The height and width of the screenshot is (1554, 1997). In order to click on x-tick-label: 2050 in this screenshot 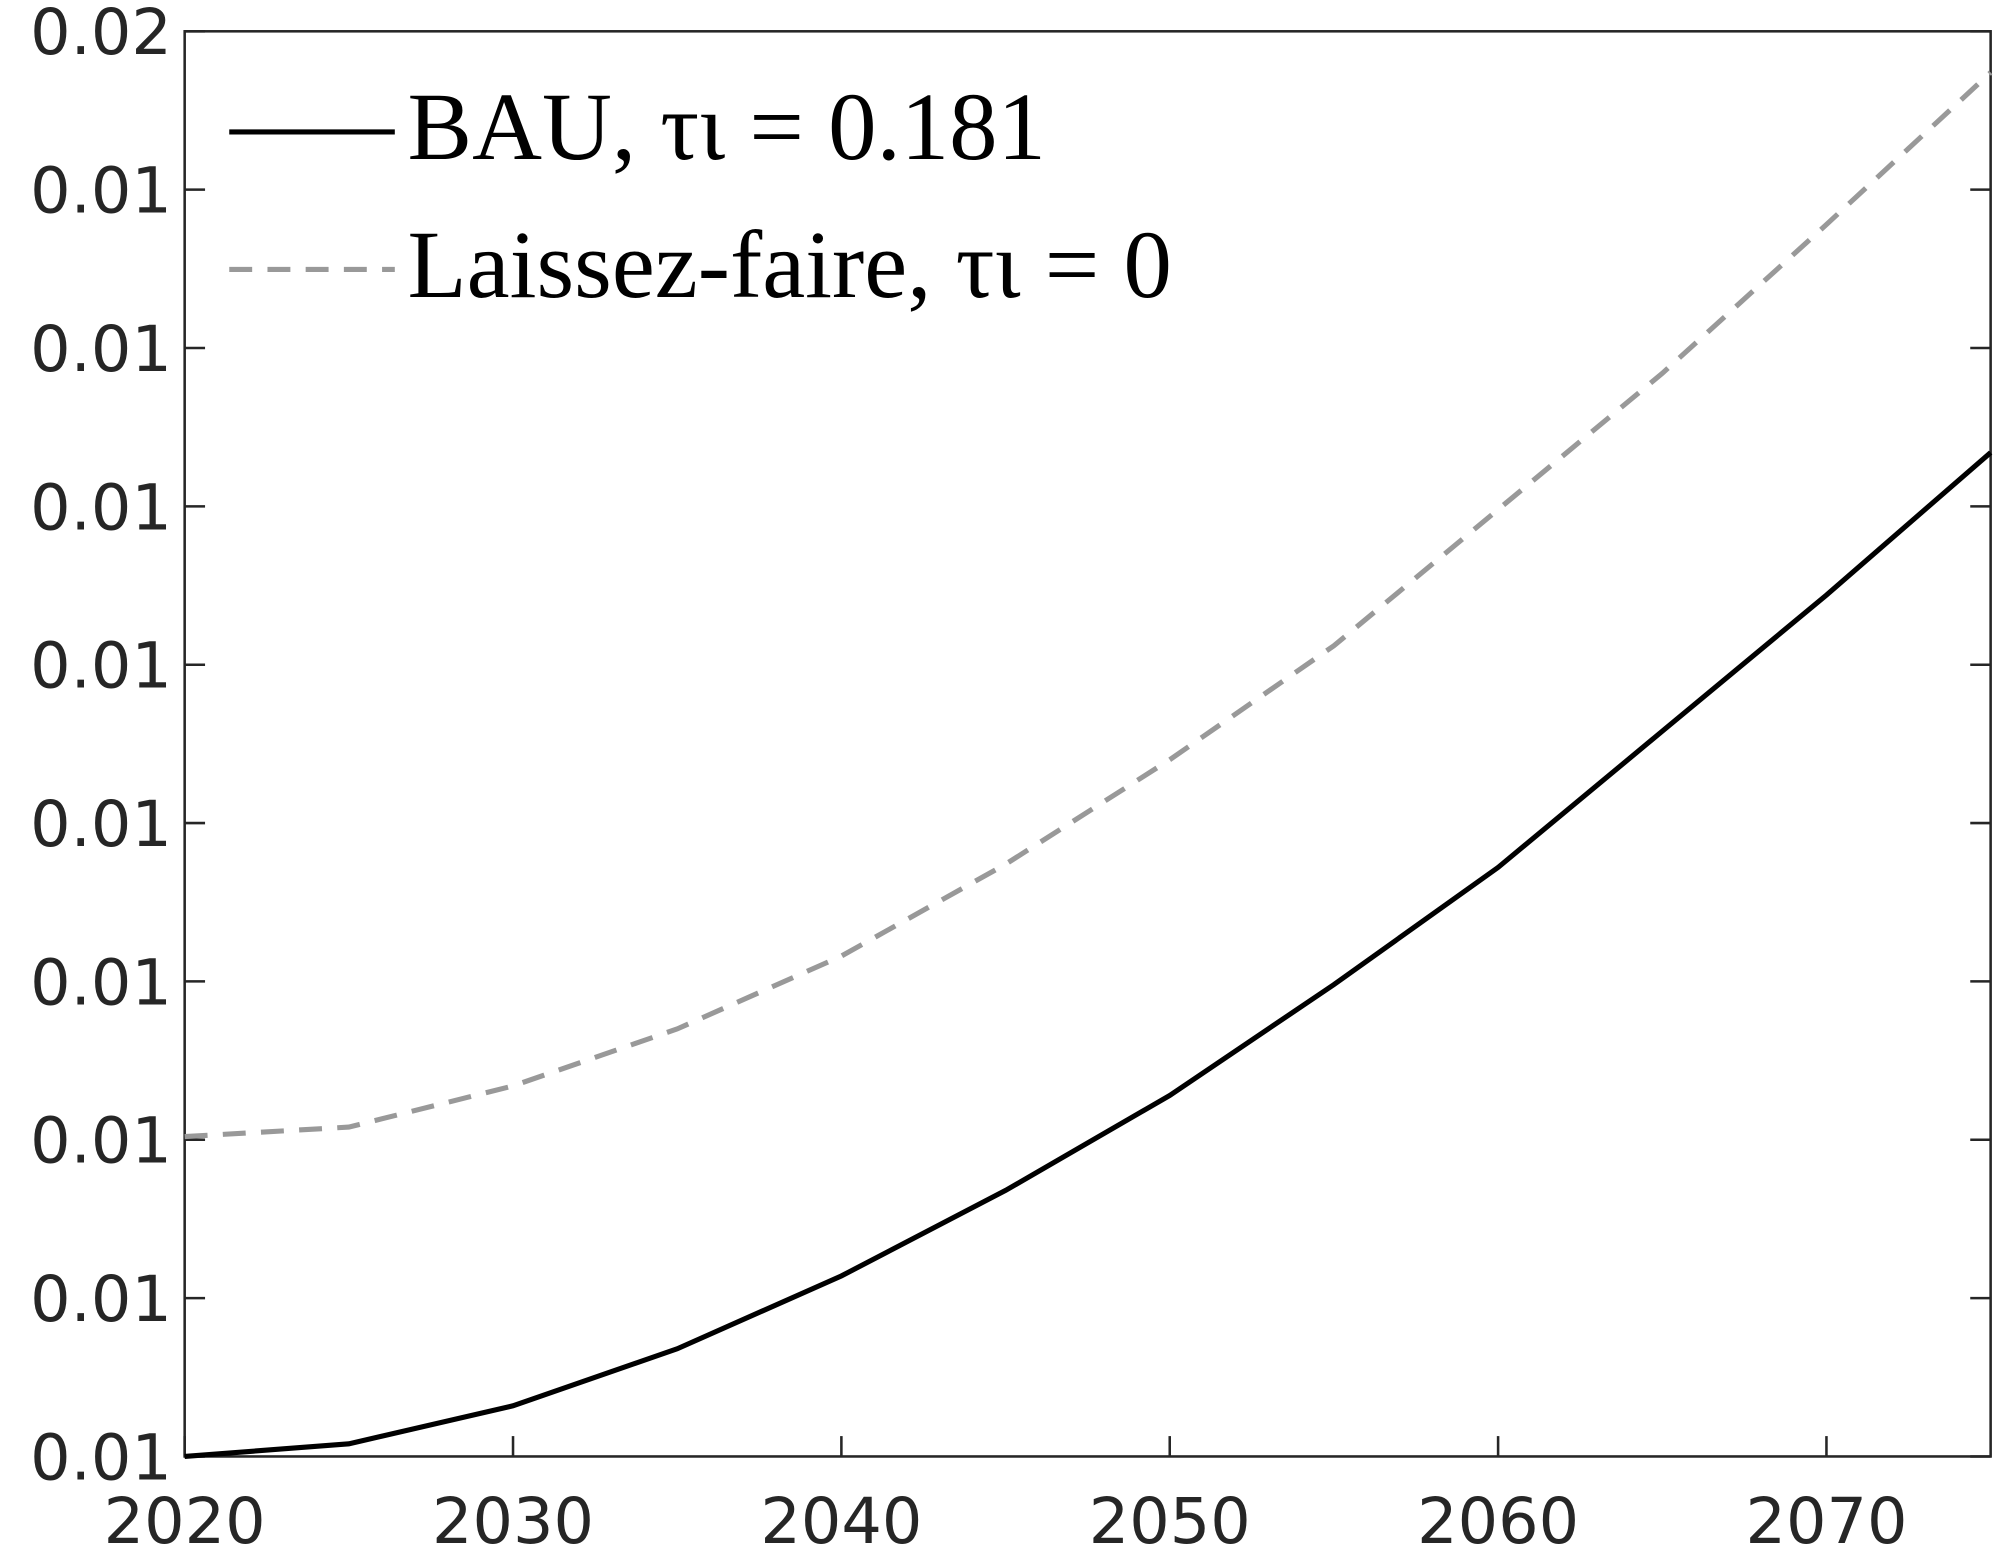, I will do `click(1170, 1519)`.